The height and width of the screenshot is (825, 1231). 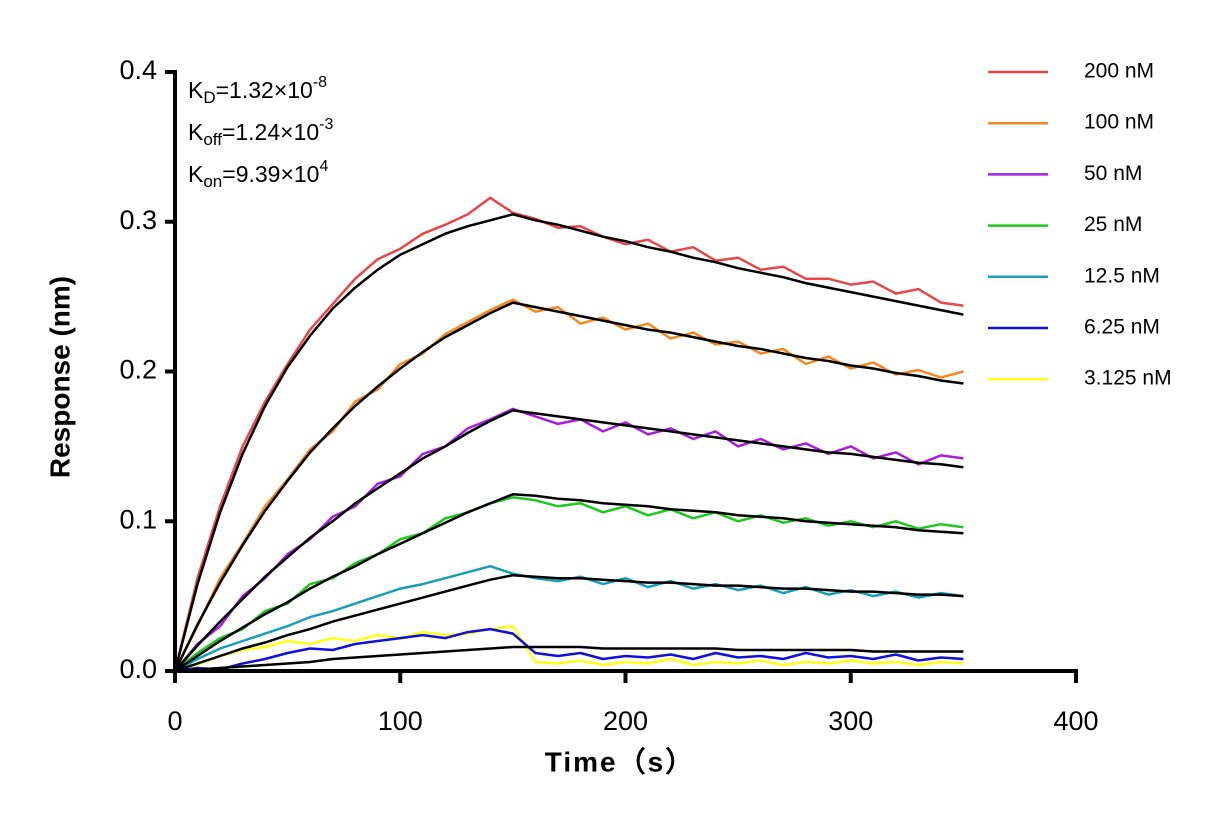 I want to click on annotation-subscript: off, so click(x=212, y=139).